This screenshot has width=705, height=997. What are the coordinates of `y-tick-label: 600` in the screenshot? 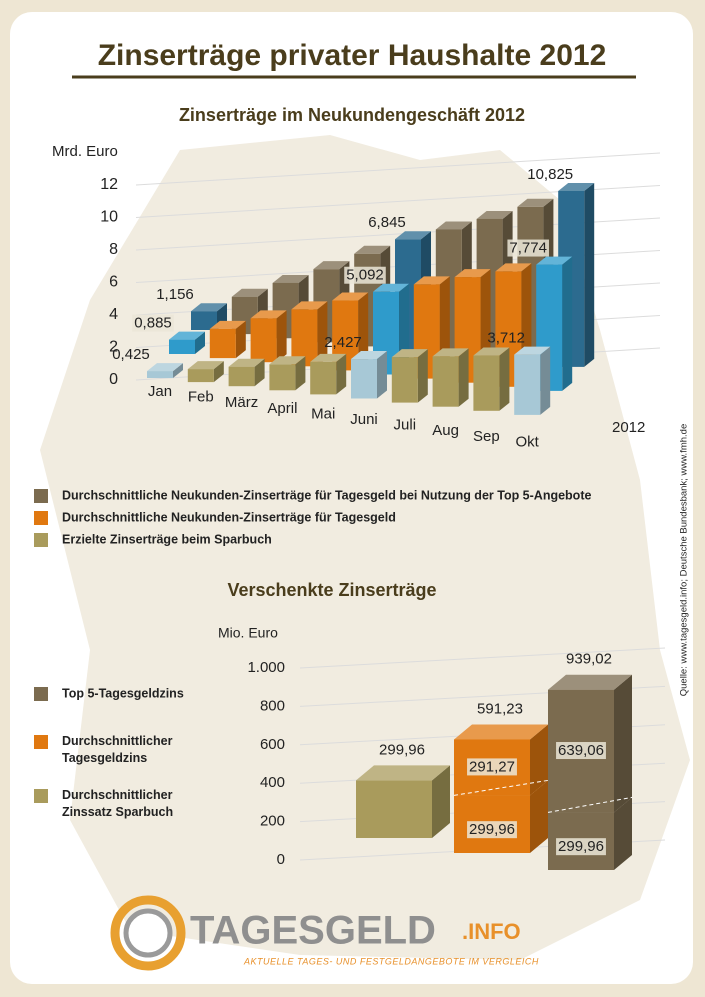 It's located at (272, 744).